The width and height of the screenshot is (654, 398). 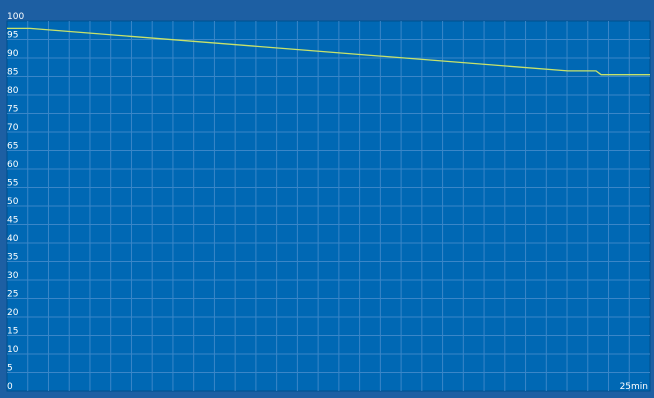 I want to click on y-tick-label: 25, so click(x=12, y=295).